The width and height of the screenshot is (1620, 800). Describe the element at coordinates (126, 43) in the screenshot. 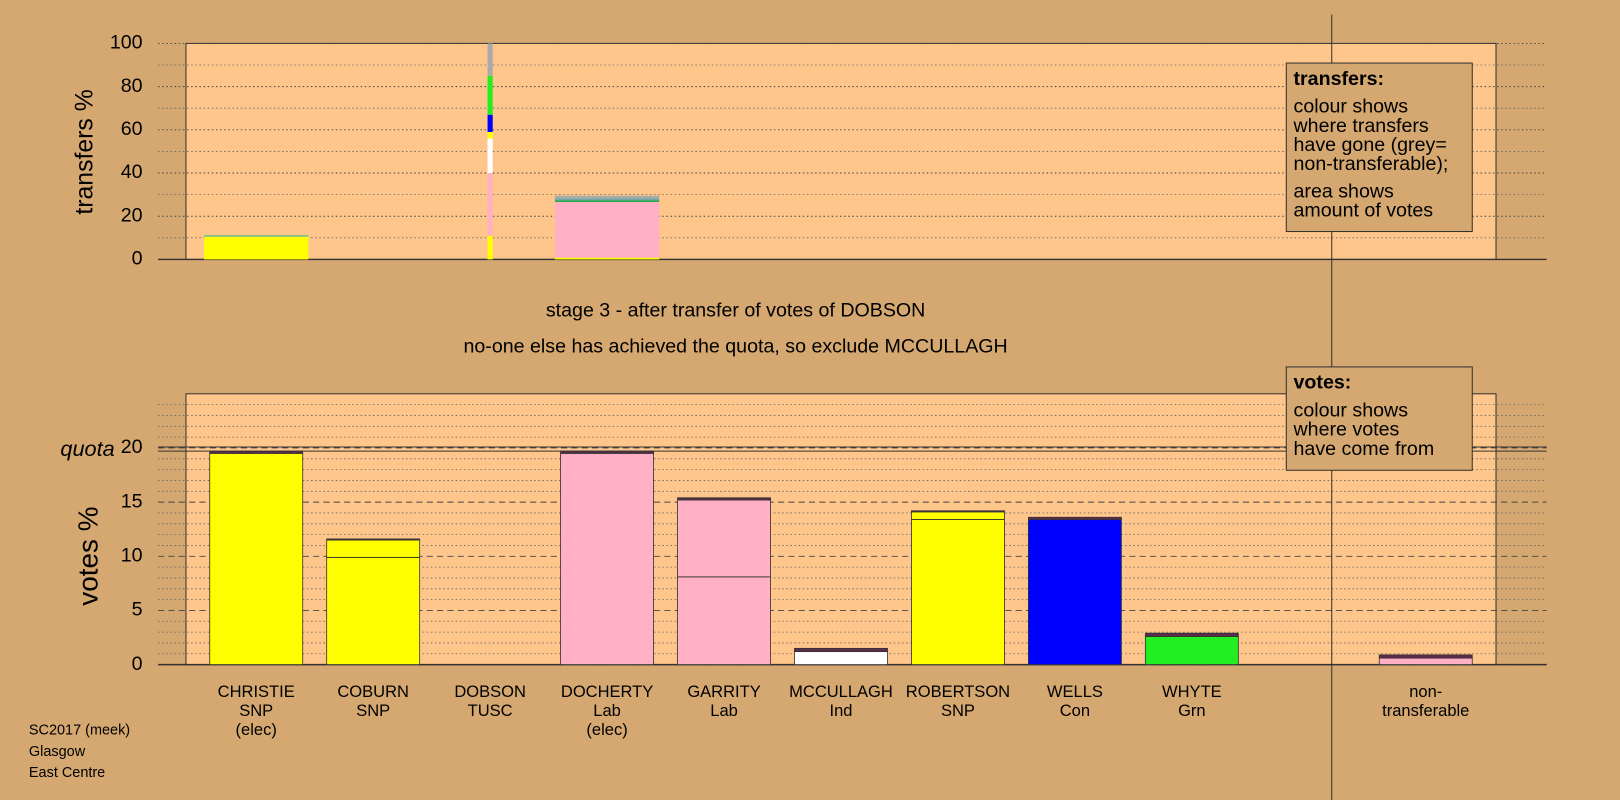

I see `y-tick-label: 100` at that location.